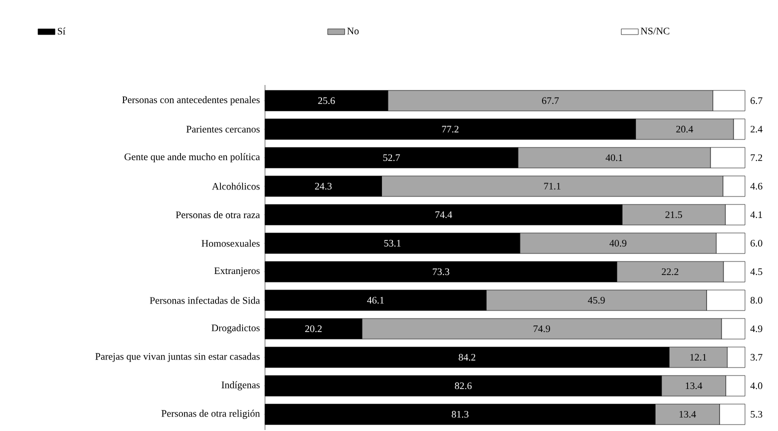 The height and width of the screenshot is (431, 778). I want to click on y-tick-label: Personas de otra religión, so click(210, 414).